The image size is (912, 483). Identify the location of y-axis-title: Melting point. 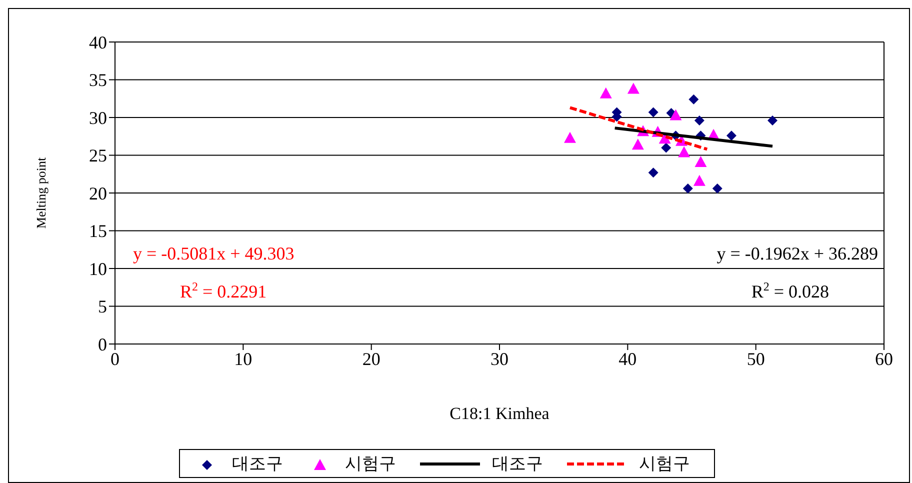
(41, 193).